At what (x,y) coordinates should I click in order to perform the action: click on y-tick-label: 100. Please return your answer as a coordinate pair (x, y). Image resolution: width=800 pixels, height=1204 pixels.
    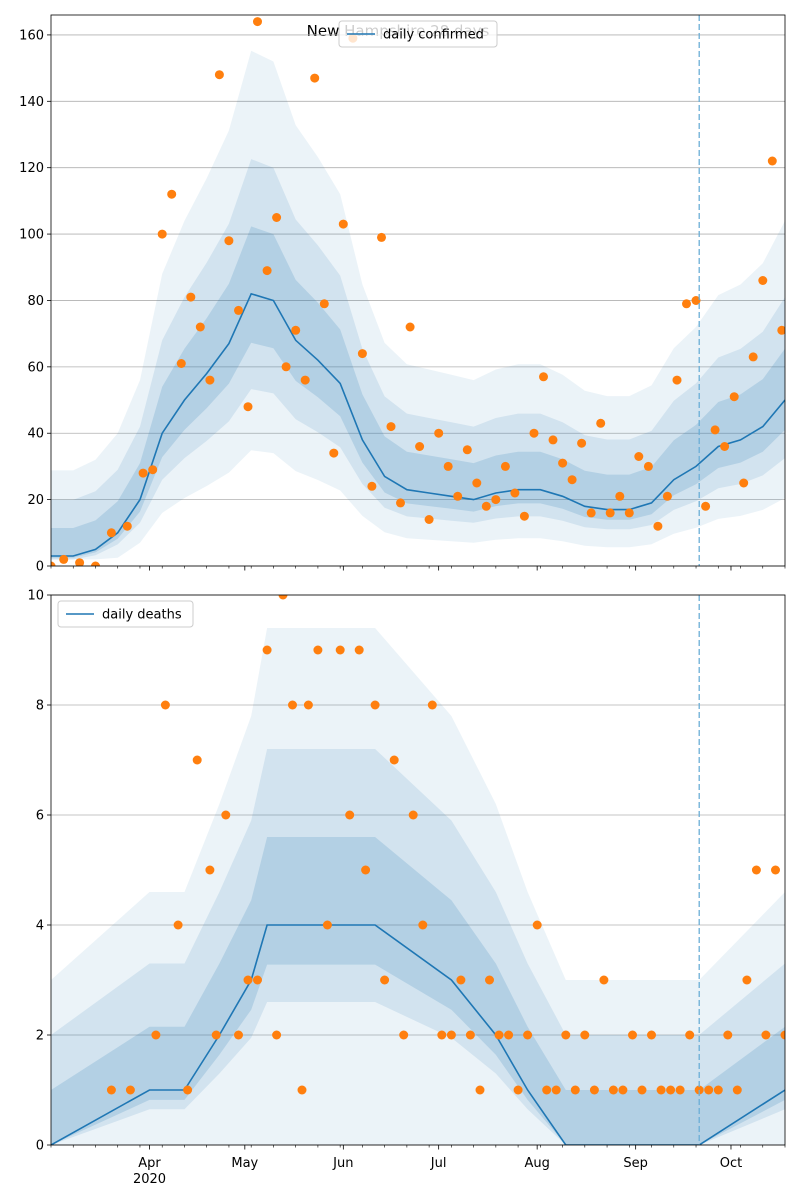
    Looking at the image, I should click on (31, 235).